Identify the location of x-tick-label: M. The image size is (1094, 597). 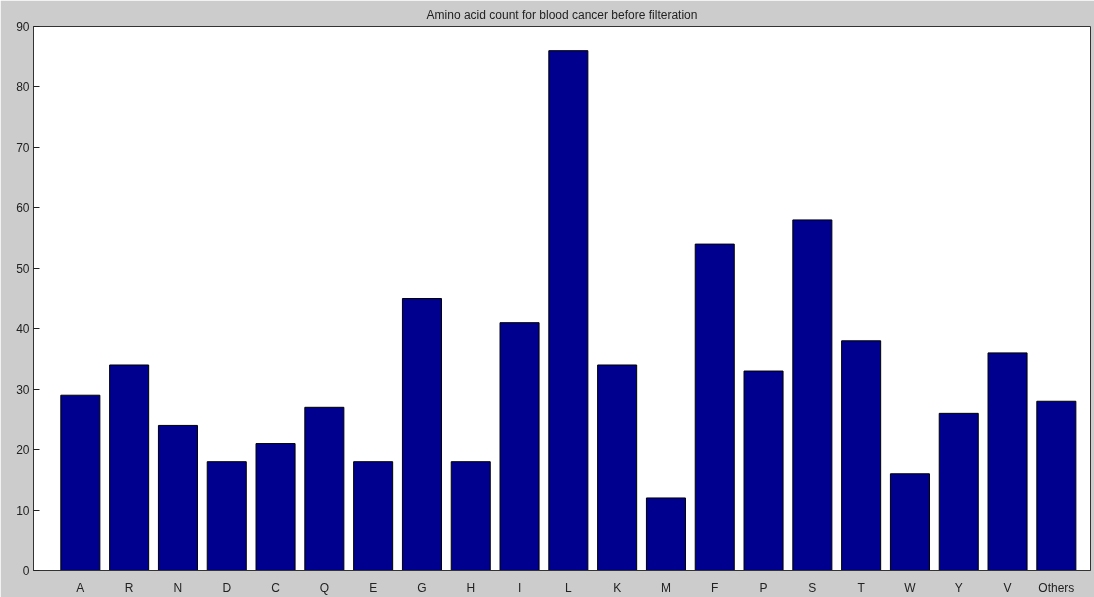
(665, 587).